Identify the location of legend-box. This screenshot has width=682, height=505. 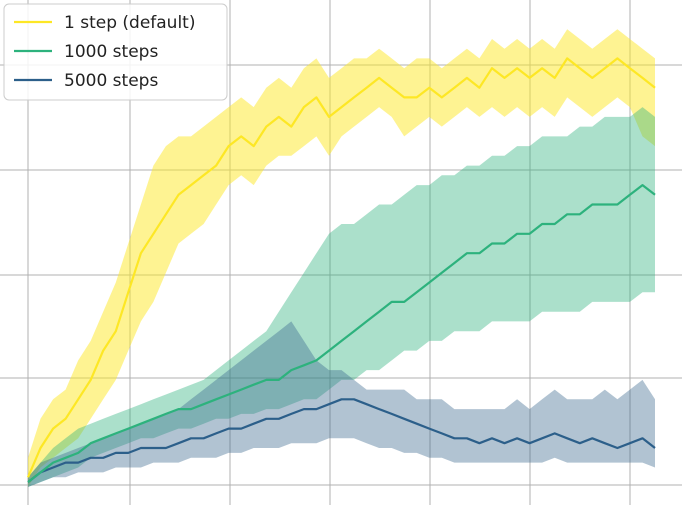
(115, 52).